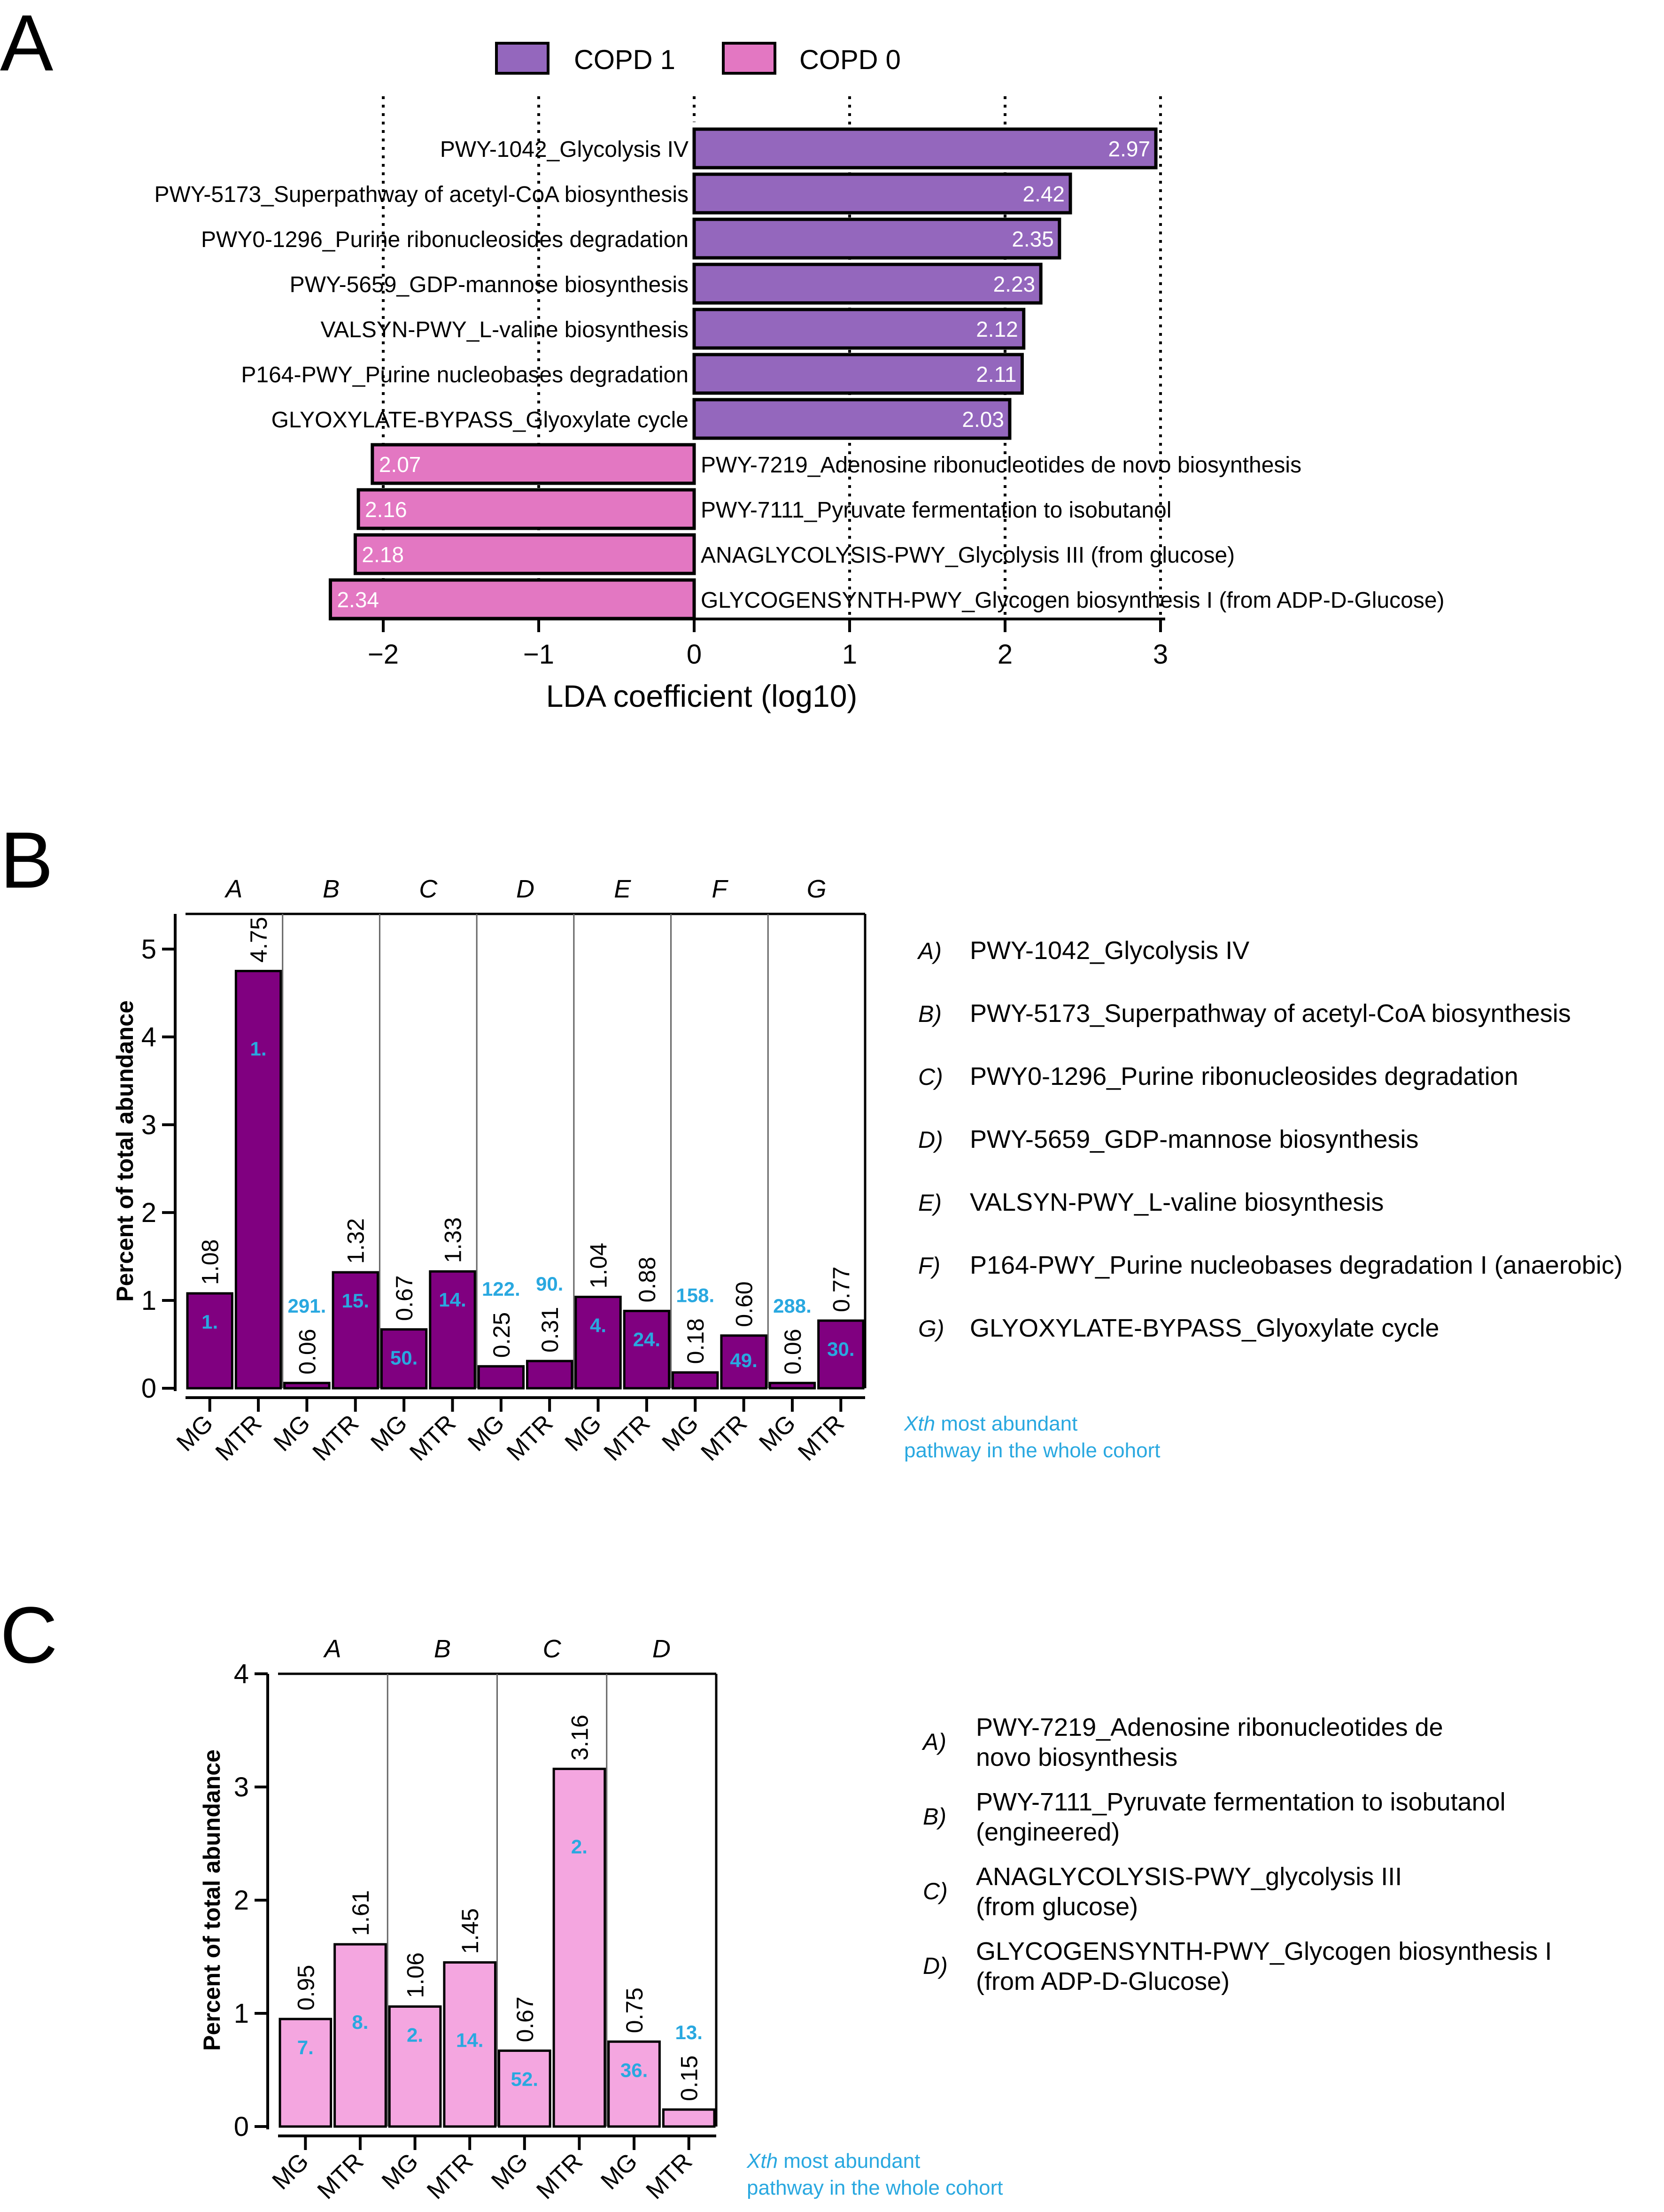  I want to click on panel-a-bar-label: VALSYN-PWY_L-valine biosynthesis, so click(505, 329).